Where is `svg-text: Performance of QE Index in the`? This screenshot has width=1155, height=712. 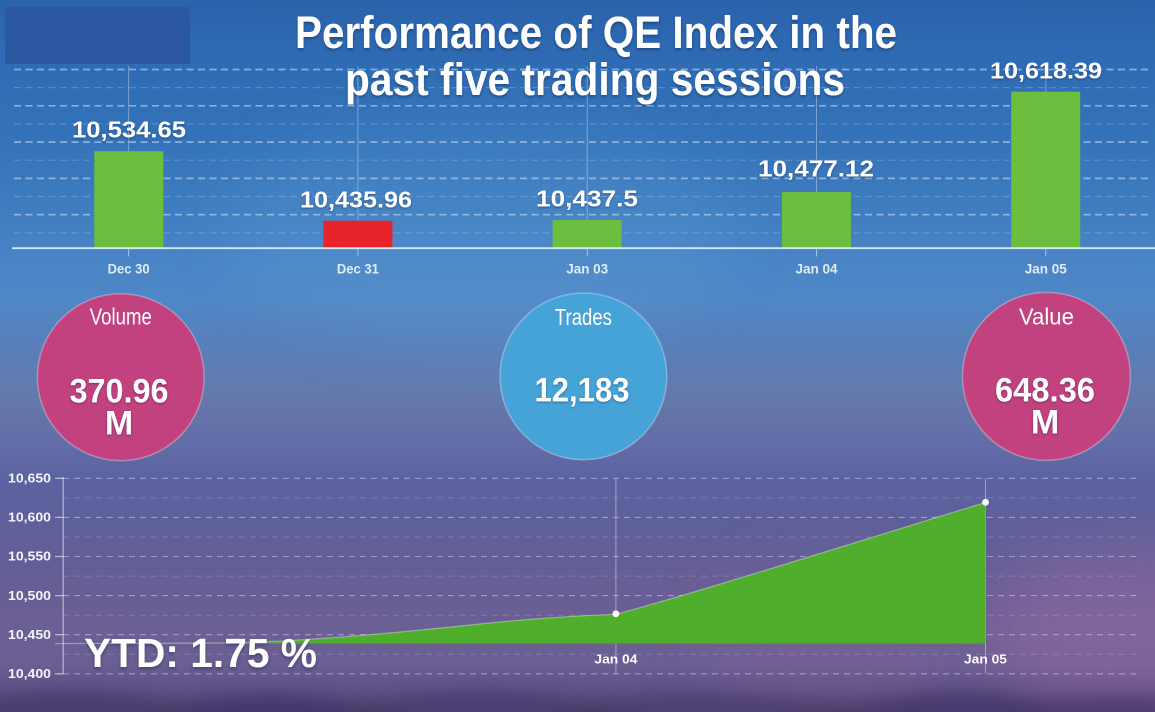 svg-text: Performance of QE Index in the is located at coordinates (596, 32).